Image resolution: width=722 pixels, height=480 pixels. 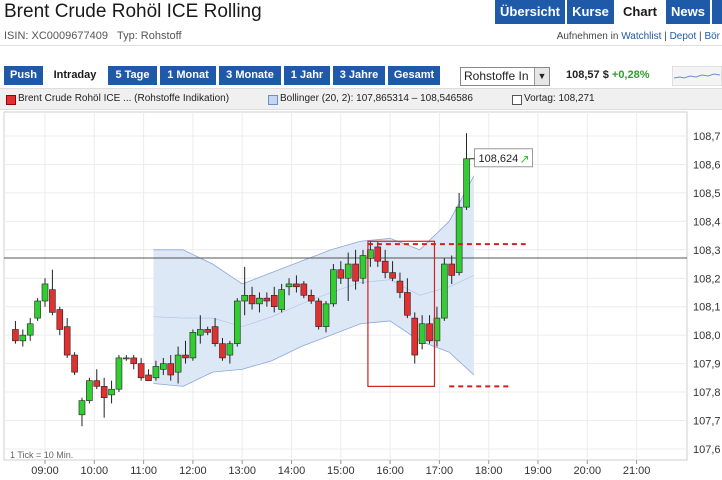 I want to click on links-prefix: Aufnehmen in, so click(x=587, y=36).